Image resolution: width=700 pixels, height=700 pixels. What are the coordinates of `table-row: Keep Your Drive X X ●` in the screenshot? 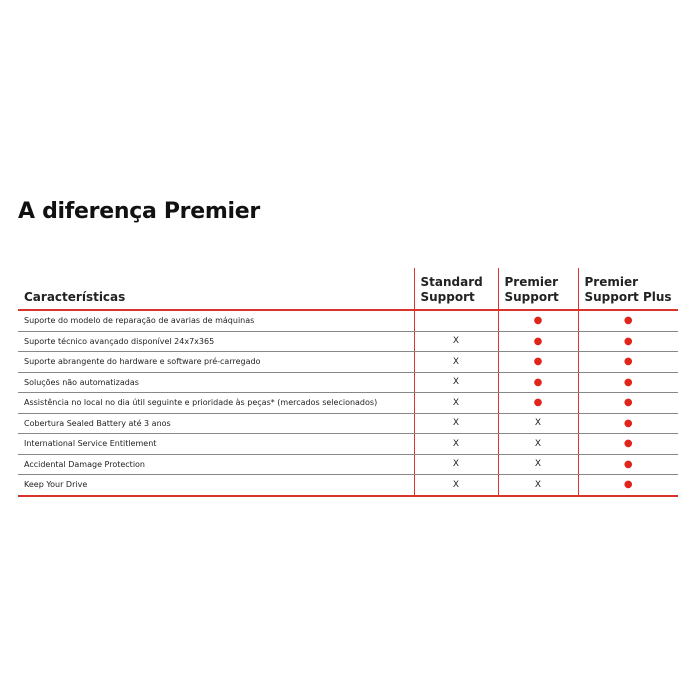 It's located at (348, 485).